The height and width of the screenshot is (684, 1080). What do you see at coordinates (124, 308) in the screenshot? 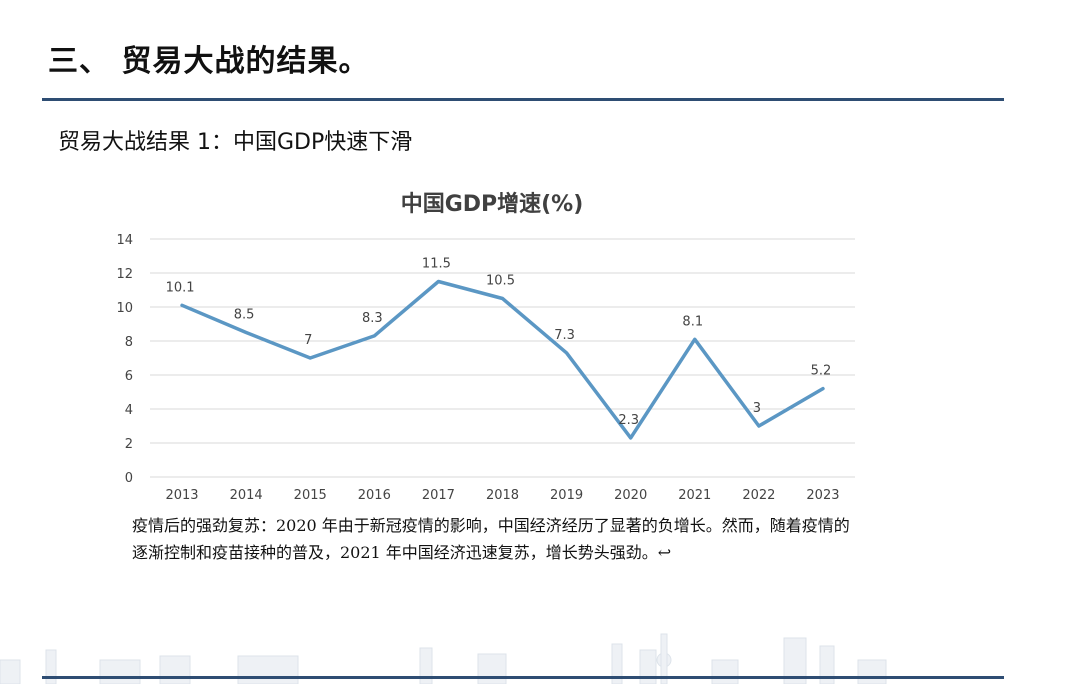
I see `y-tick-label: 10` at bounding box center [124, 308].